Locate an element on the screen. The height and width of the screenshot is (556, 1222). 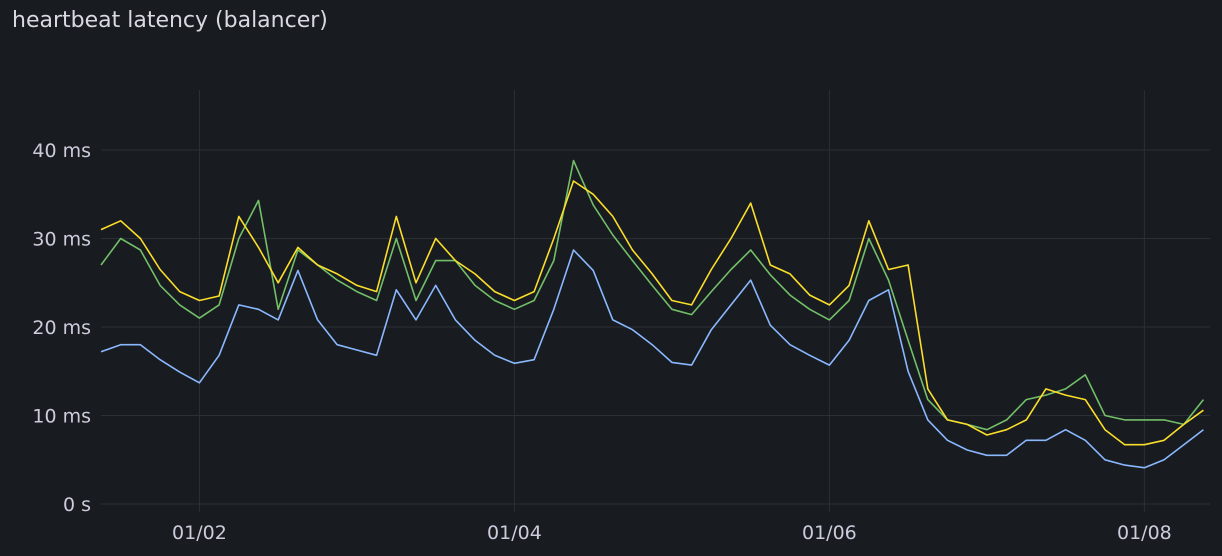
y-tick-label: 0 s is located at coordinates (77, 505).